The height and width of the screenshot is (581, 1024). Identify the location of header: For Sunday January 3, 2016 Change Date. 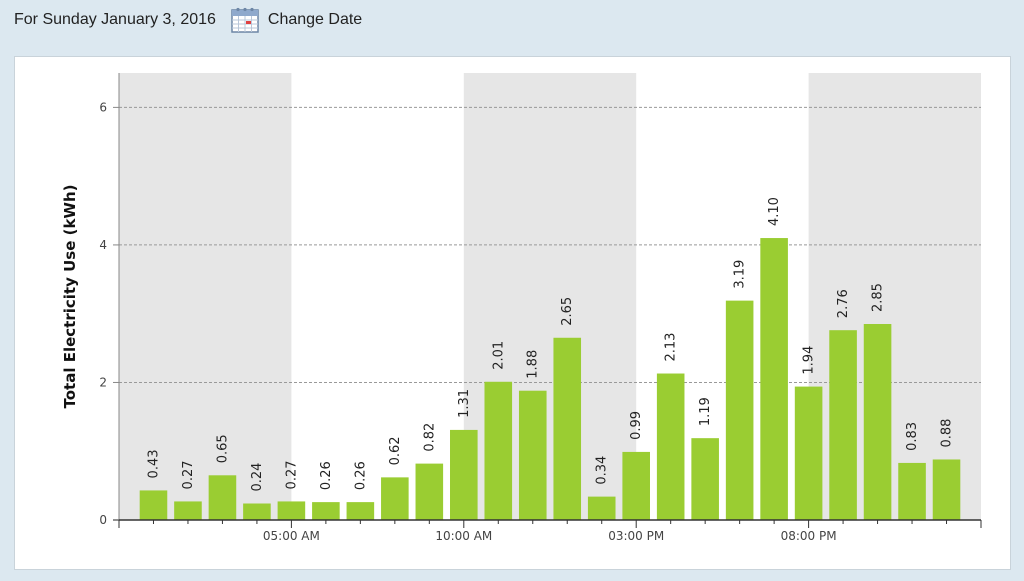
(188, 20).